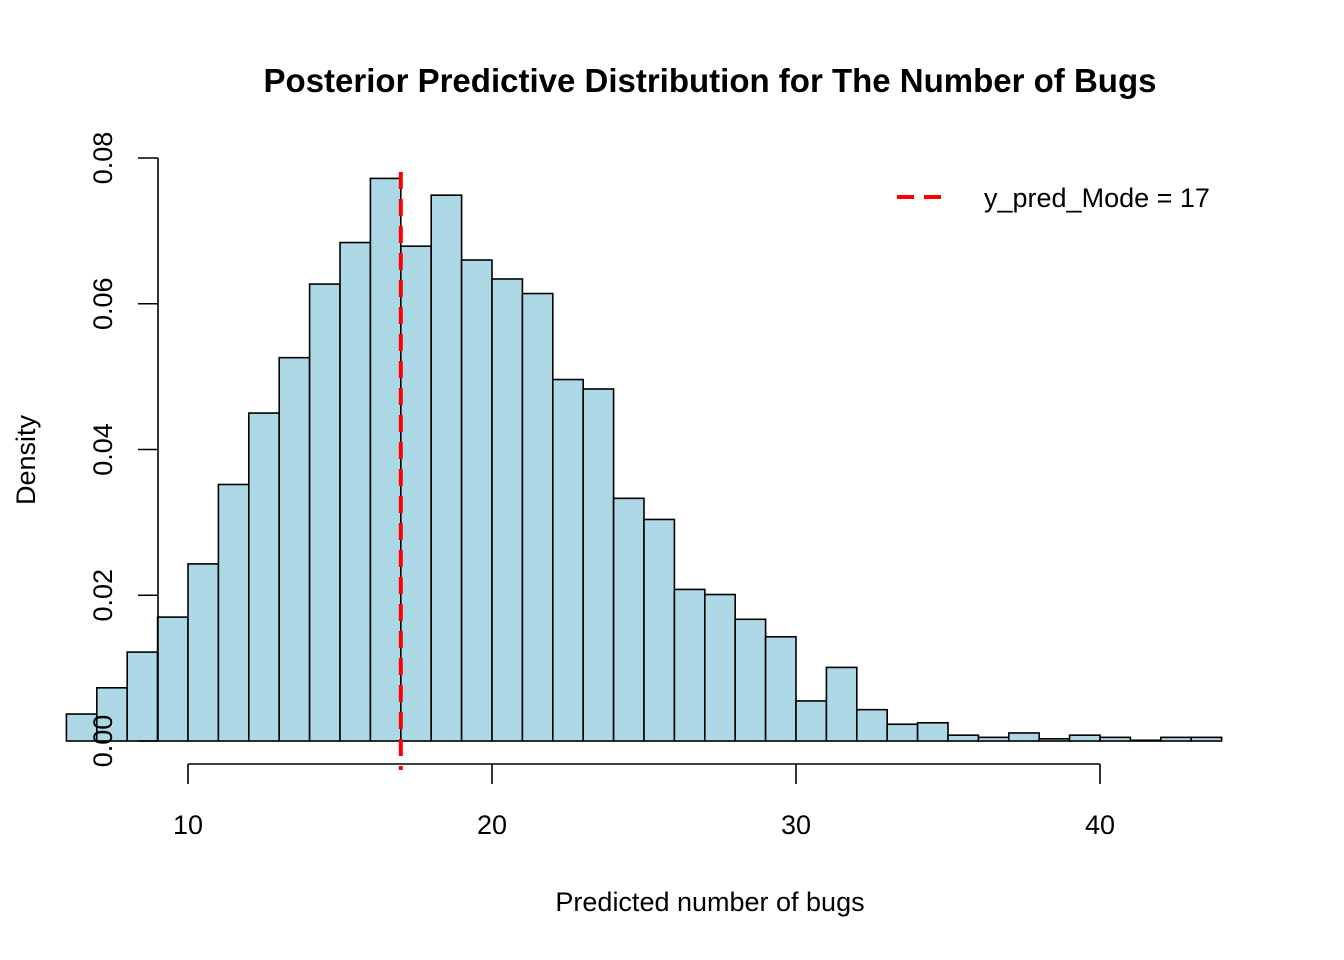  Describe the element at coordinates (103, 303) in the screenshot. I see `y-tick-label-3: 0.06` at that location.